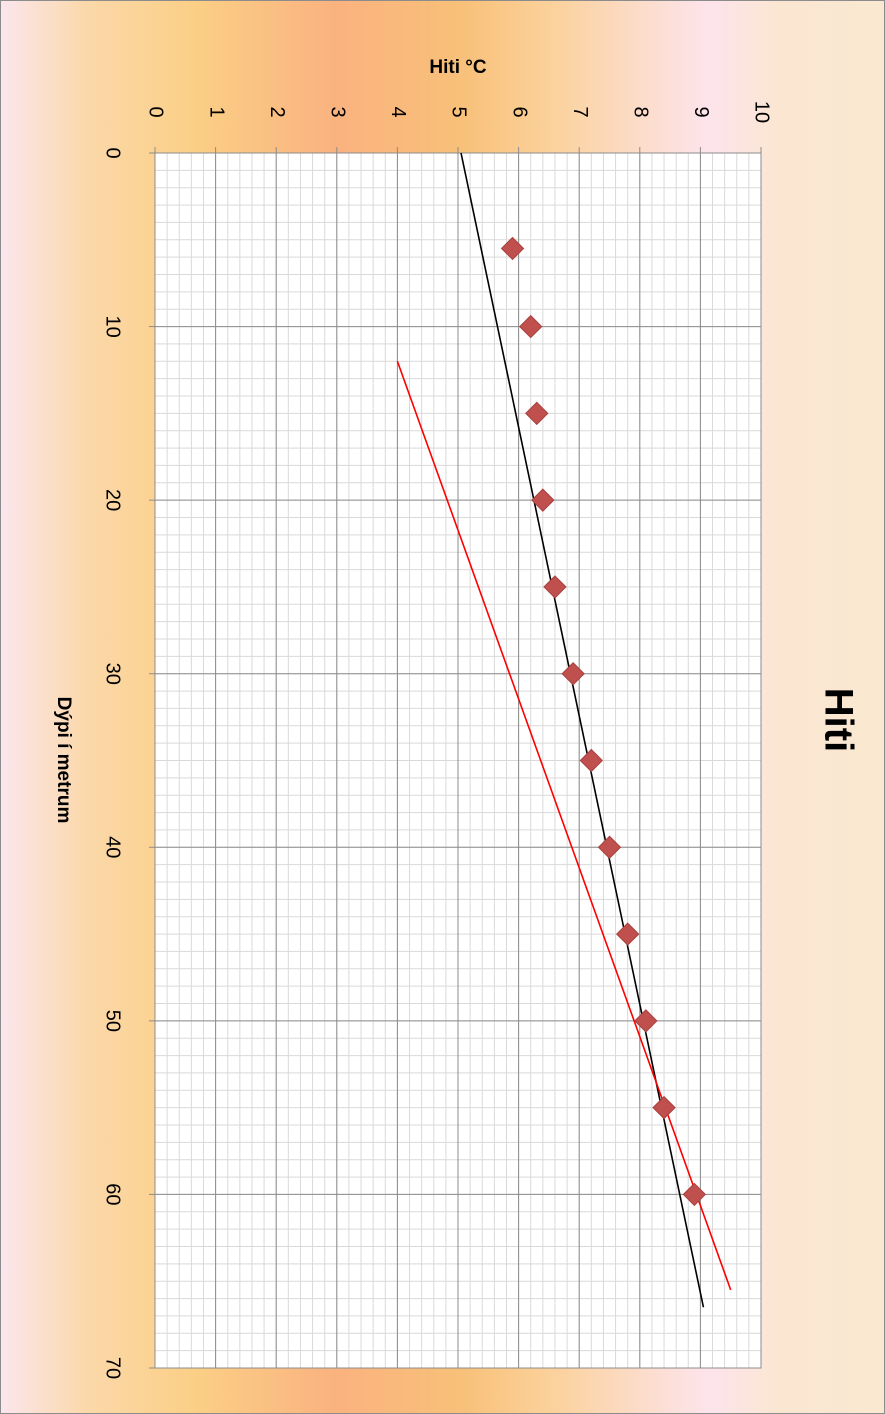 The width and height of the screenshot is (885, 1414). Describe the element at coordinates (398, 111) in the screenshot. I see `y-tick-label: 4` at that location.